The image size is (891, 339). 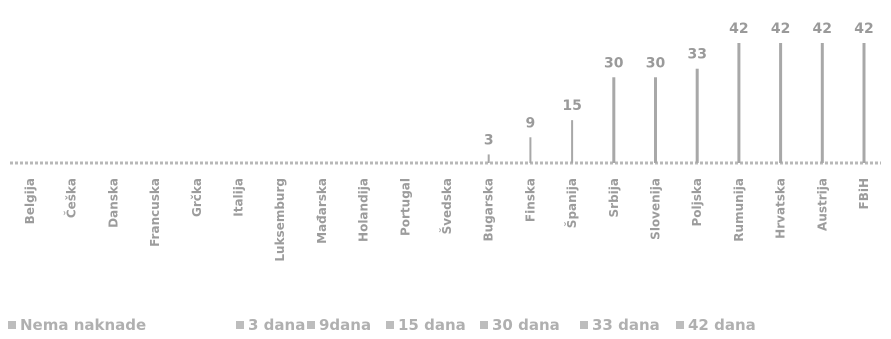 What do you see at coordinates (30, 201) in the screenshot?
I see `category-label-0: Belgija` at bounding box center [30, 201].